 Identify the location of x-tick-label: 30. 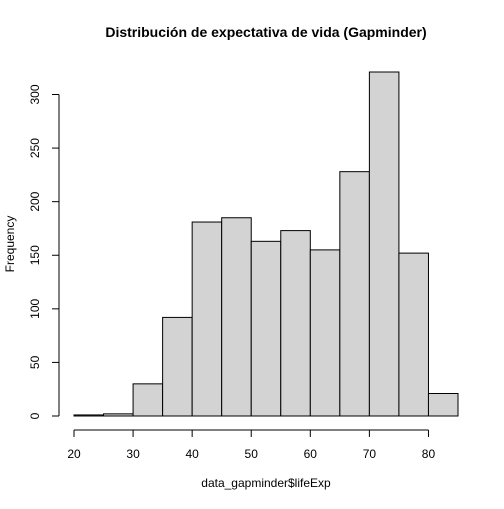
(133, 454).